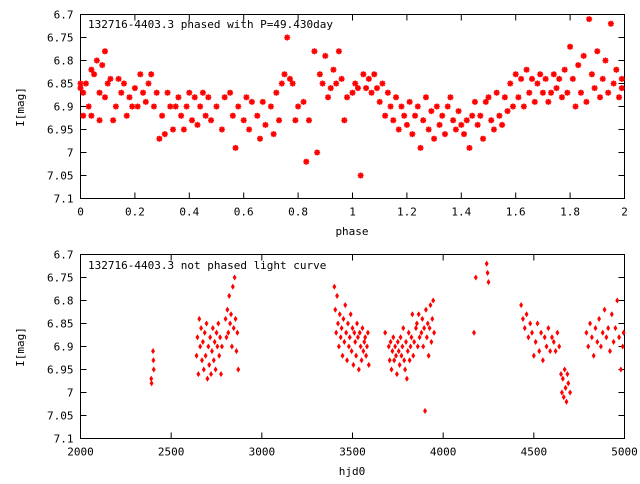  What do you see at coordinates (624, 212) in the screenshot?
I see `x-tick-label: 2` at bounding box center [624, 212].